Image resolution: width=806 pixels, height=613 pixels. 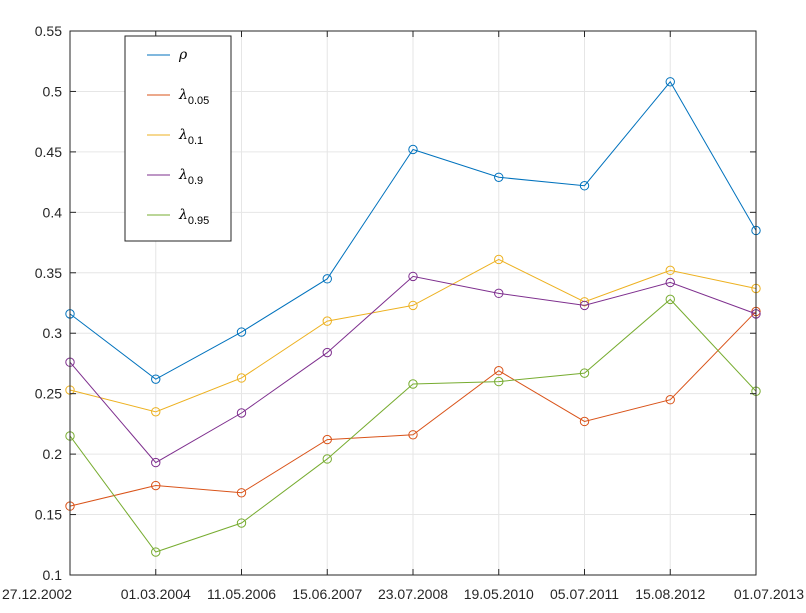 I want to click on x-tick-label: 05.07.2011, so click(x=584, y=594).